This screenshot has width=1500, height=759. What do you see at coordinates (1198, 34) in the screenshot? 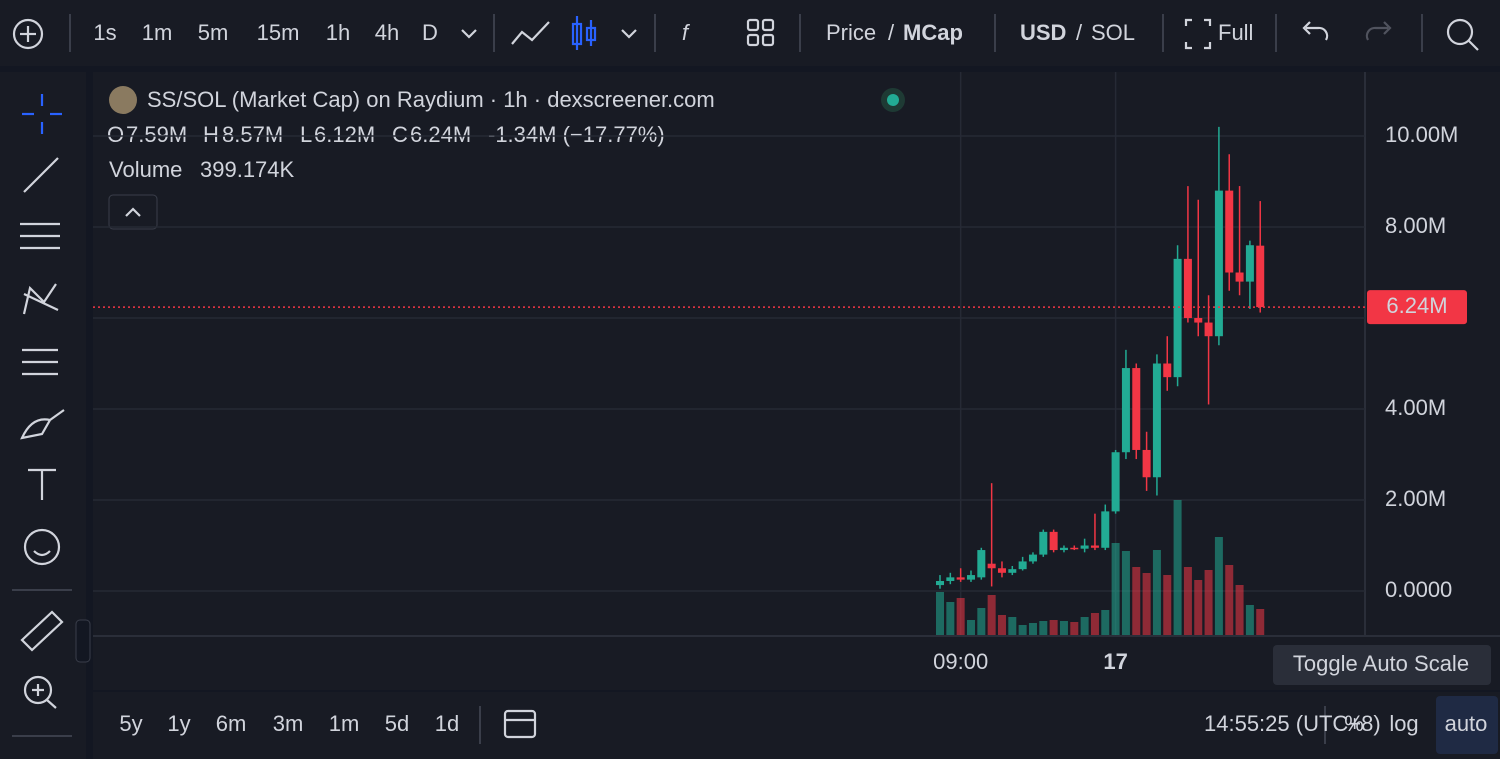
I see `fullscreen-icon` at bounding box center [1198, 34].